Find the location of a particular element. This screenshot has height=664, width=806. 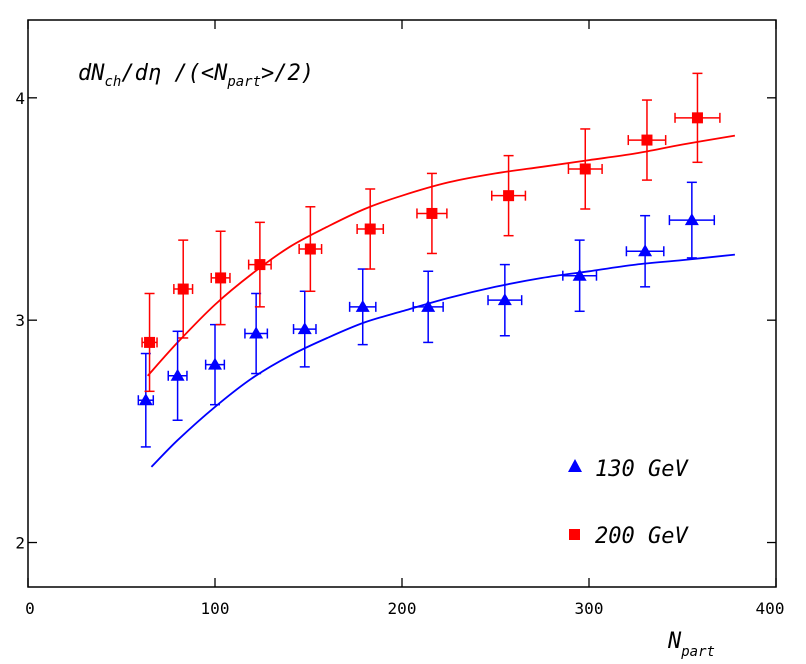

x-tick-label: 300 is located at coordinates (589, 608).